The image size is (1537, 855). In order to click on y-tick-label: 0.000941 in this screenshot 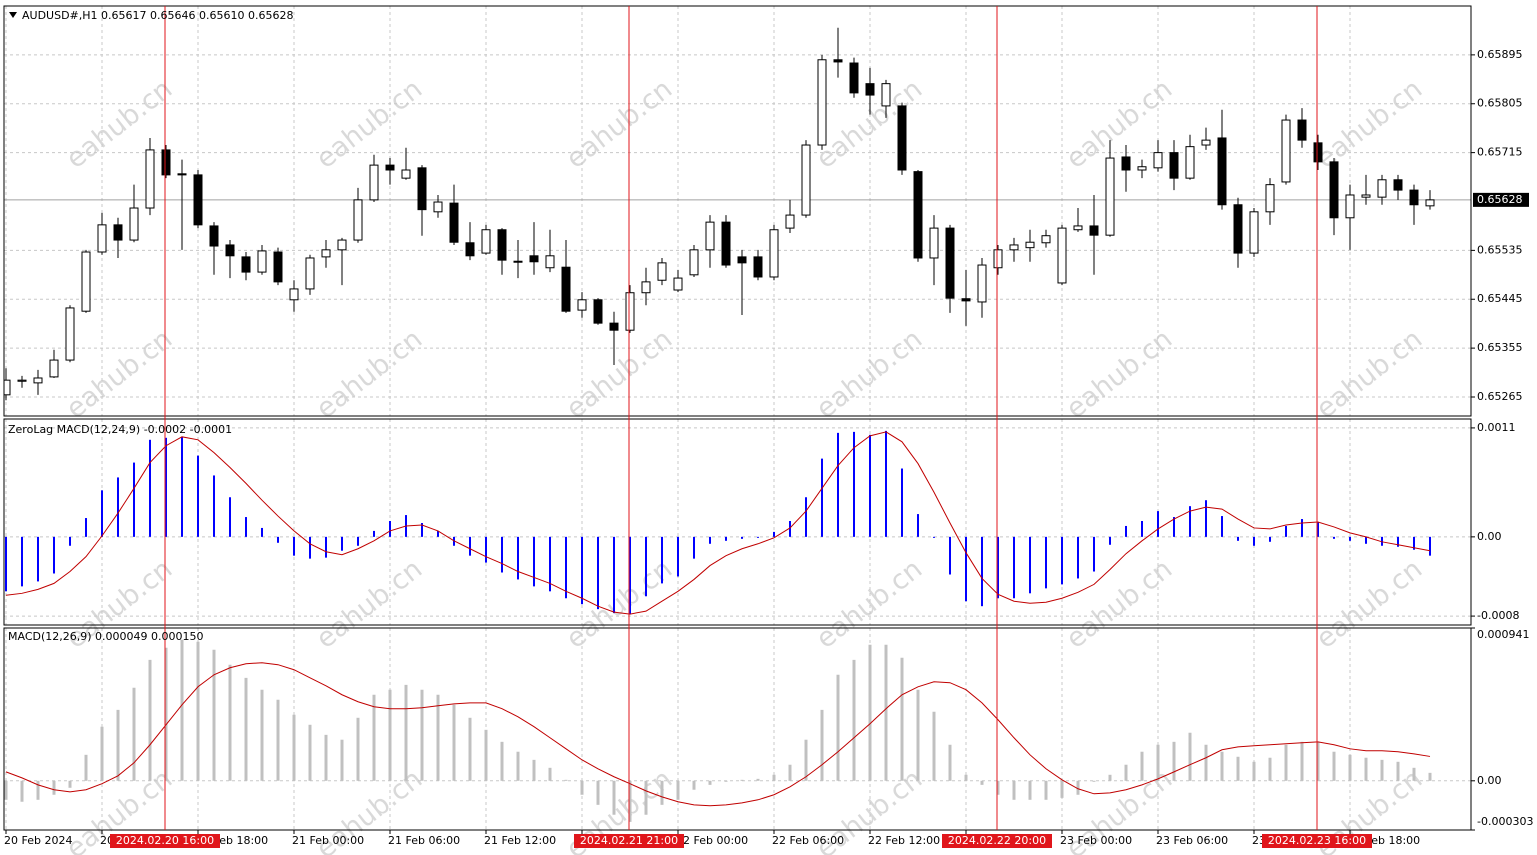, I will do `click(1503, 634)`.